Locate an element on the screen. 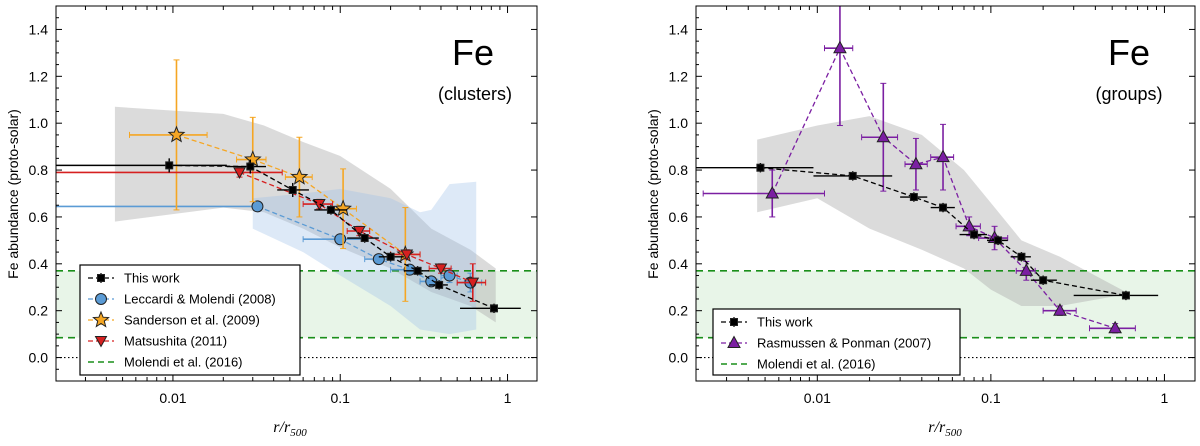 This screenshot has width=1200, height=446. legend-entry: Matsushita (2011) is located at coordinates (157, 341).